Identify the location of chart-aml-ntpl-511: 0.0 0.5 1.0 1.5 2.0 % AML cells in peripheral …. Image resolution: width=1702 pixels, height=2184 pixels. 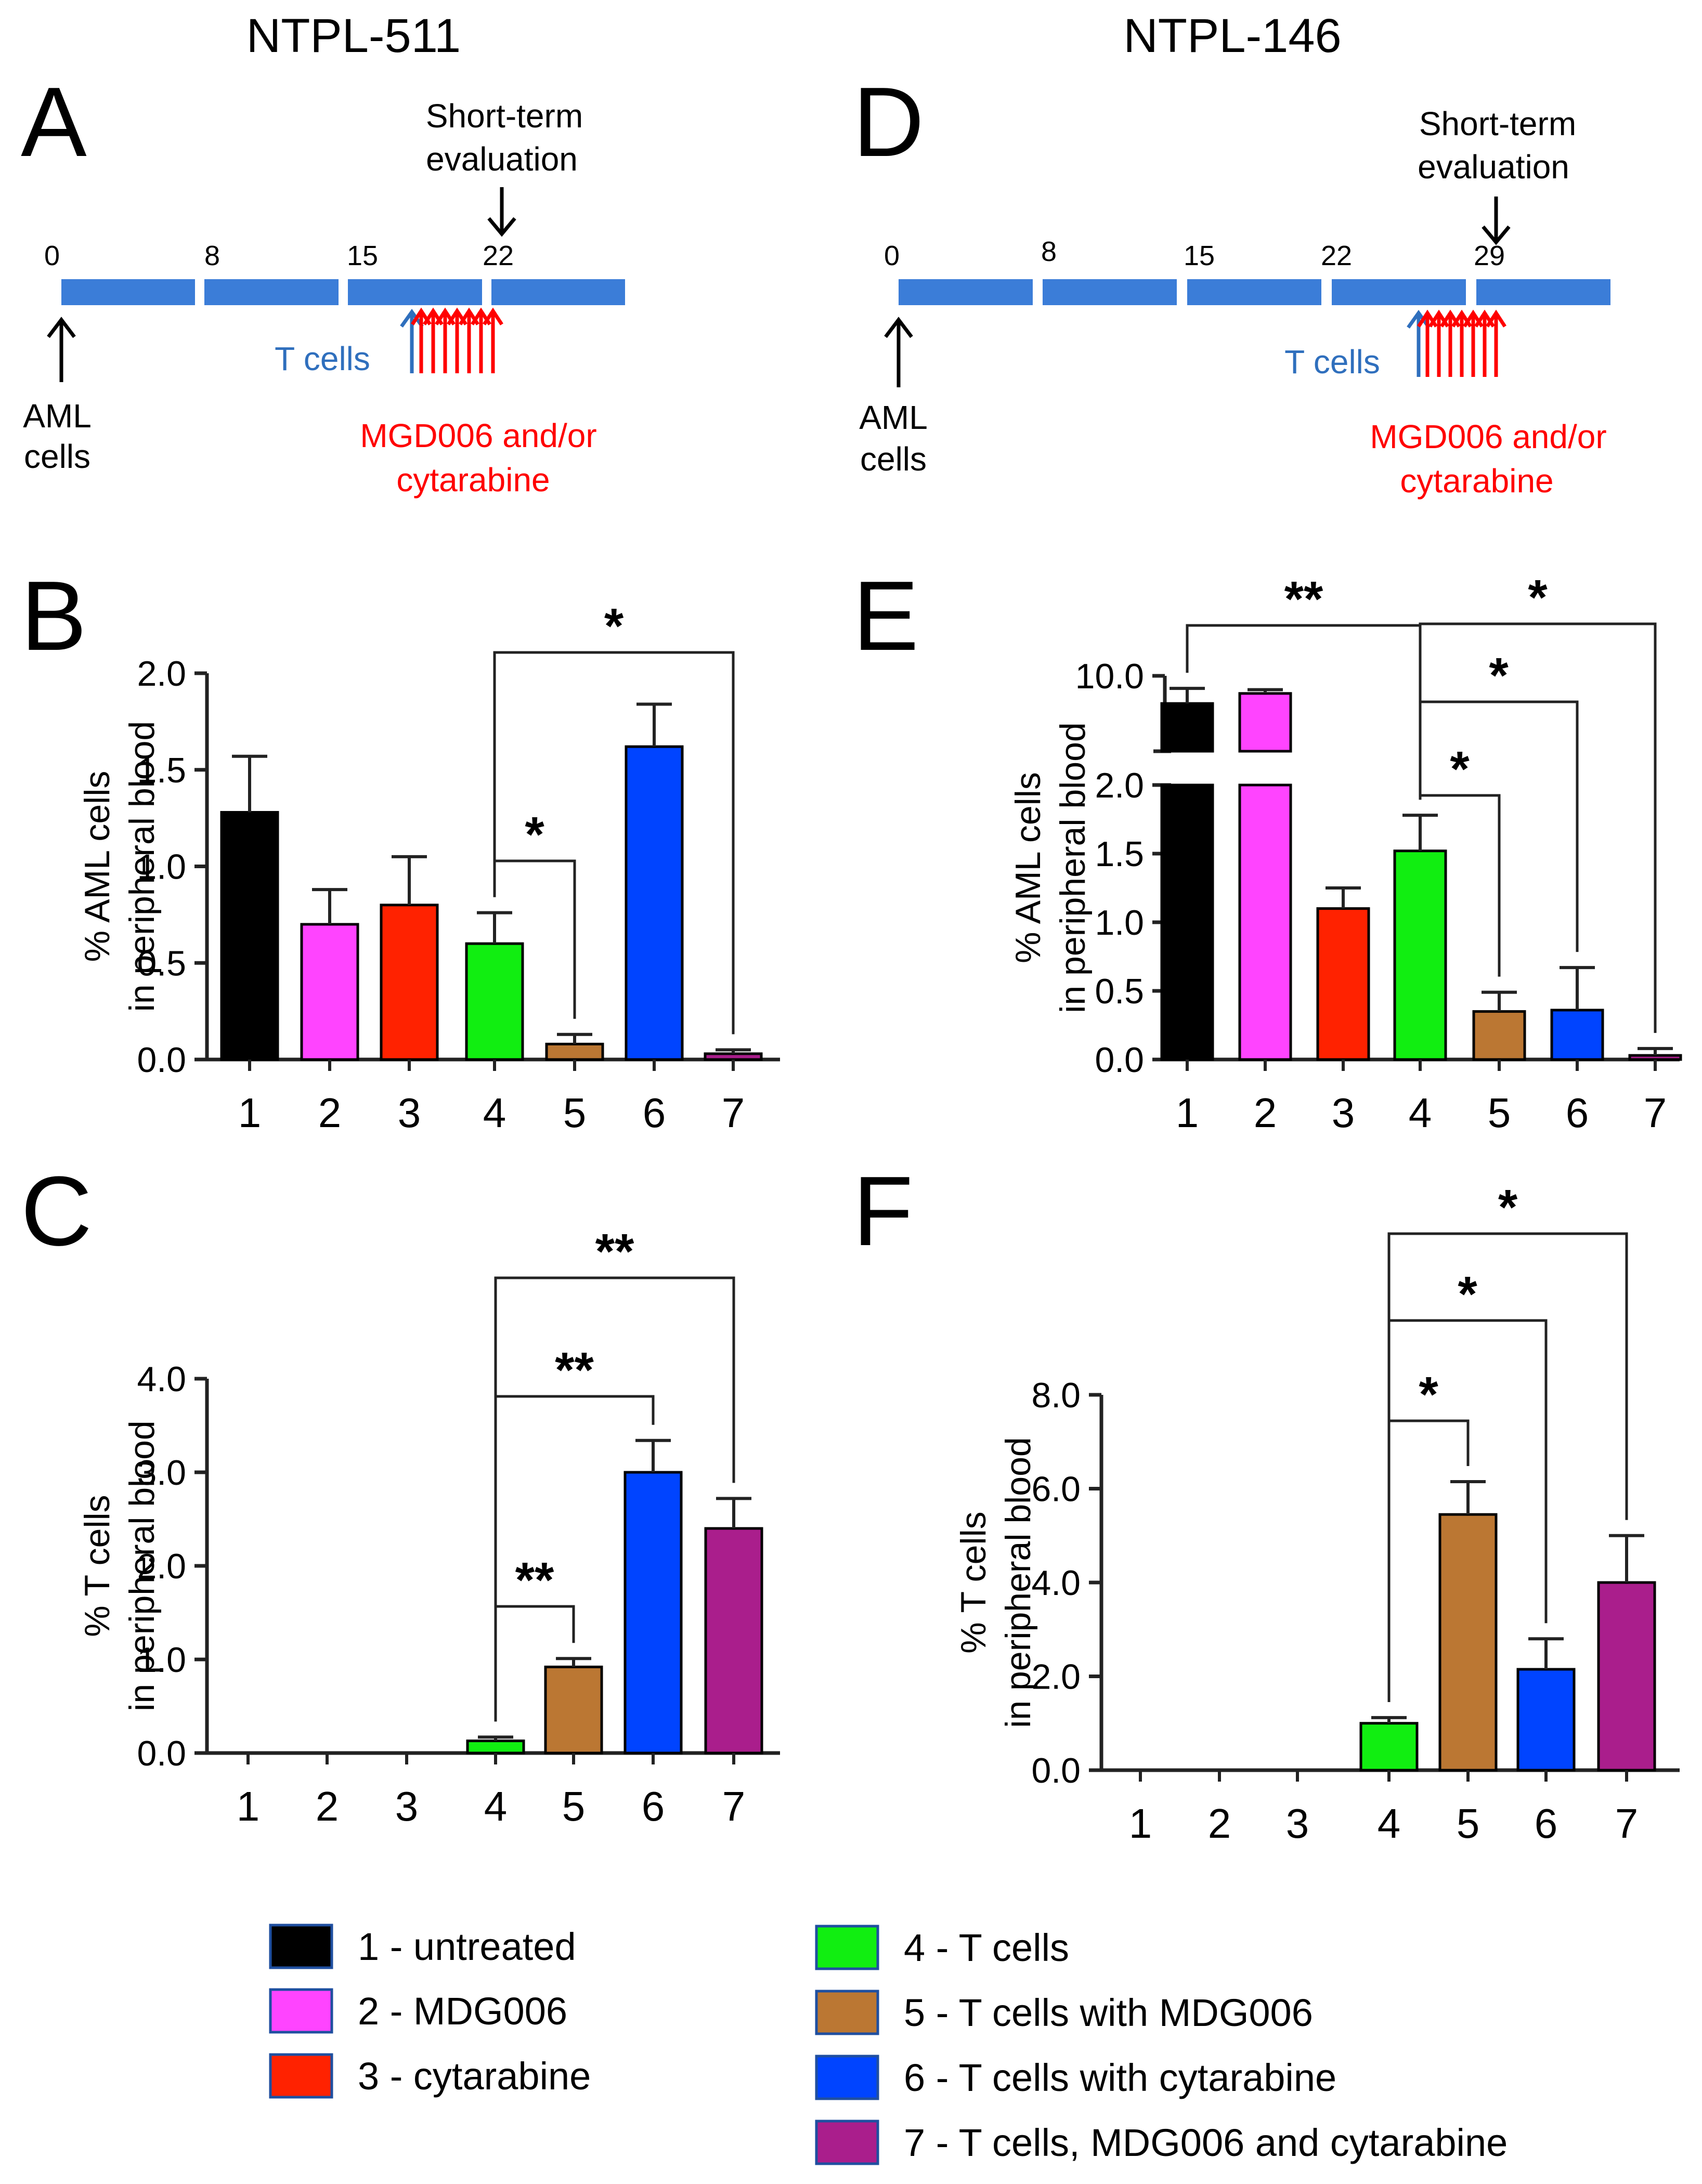
(428, 867).